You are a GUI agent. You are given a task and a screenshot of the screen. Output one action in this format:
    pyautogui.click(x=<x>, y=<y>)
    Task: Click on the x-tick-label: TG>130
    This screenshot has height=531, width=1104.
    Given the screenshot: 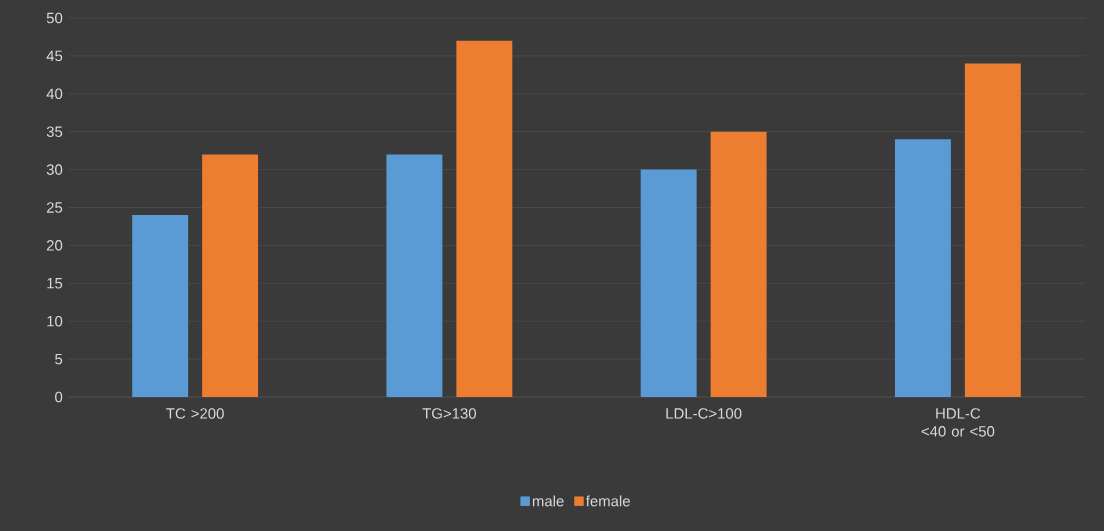 What is the action you would take?
    pyautogui.click(x=449, y=413)
    